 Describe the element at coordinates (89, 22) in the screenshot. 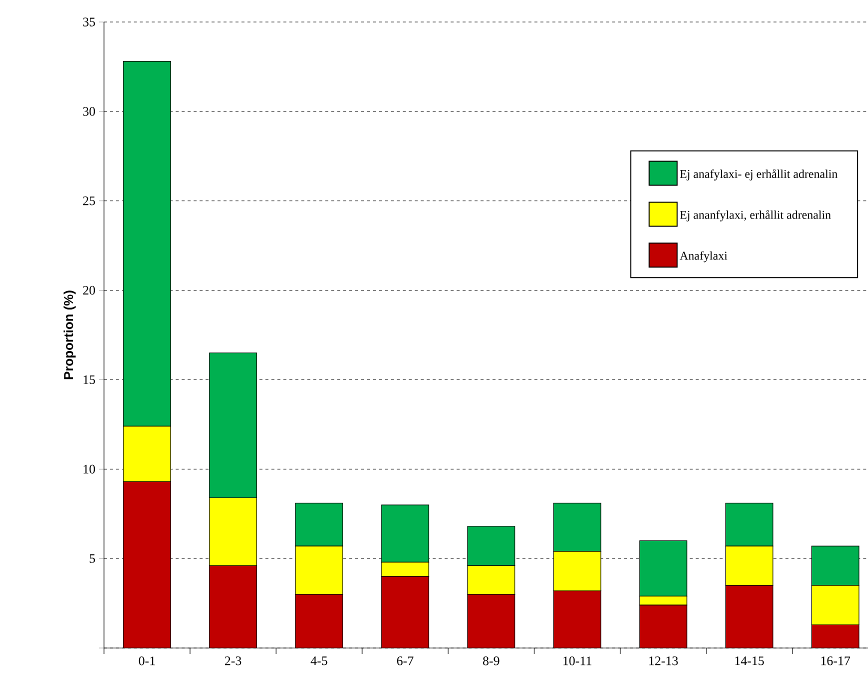

I see `y-tick-label: 35` at that location.